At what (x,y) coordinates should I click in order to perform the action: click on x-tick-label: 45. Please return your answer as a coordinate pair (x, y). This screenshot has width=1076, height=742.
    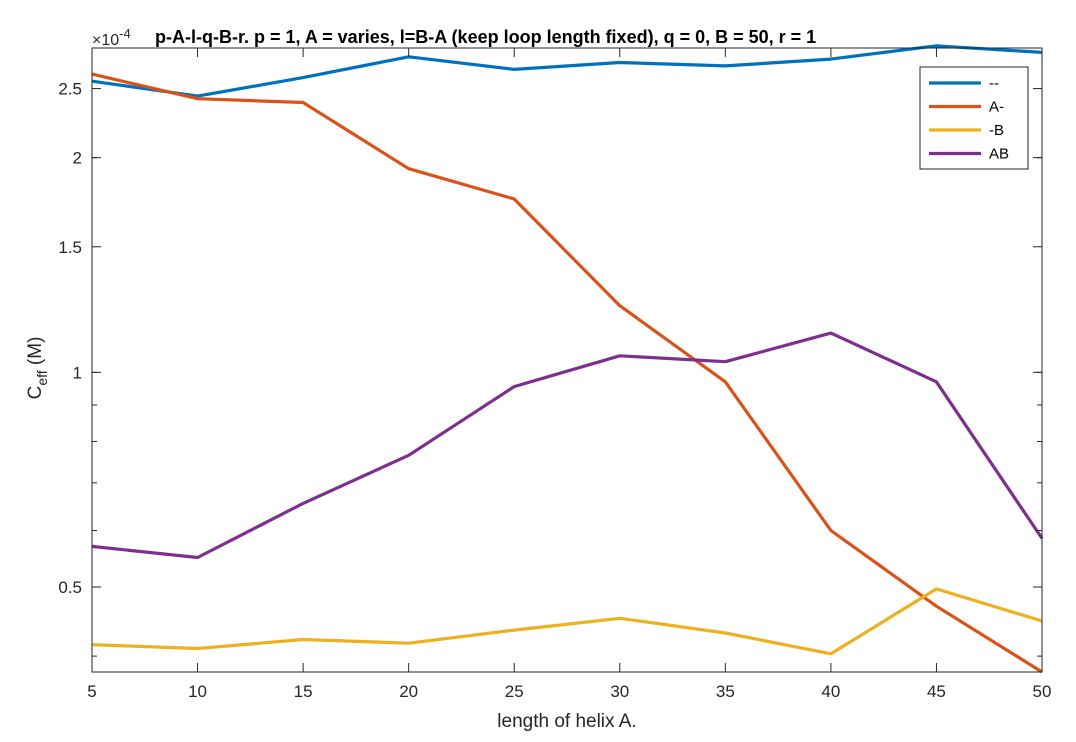
    Looking at the image, I should click on (936, 691).